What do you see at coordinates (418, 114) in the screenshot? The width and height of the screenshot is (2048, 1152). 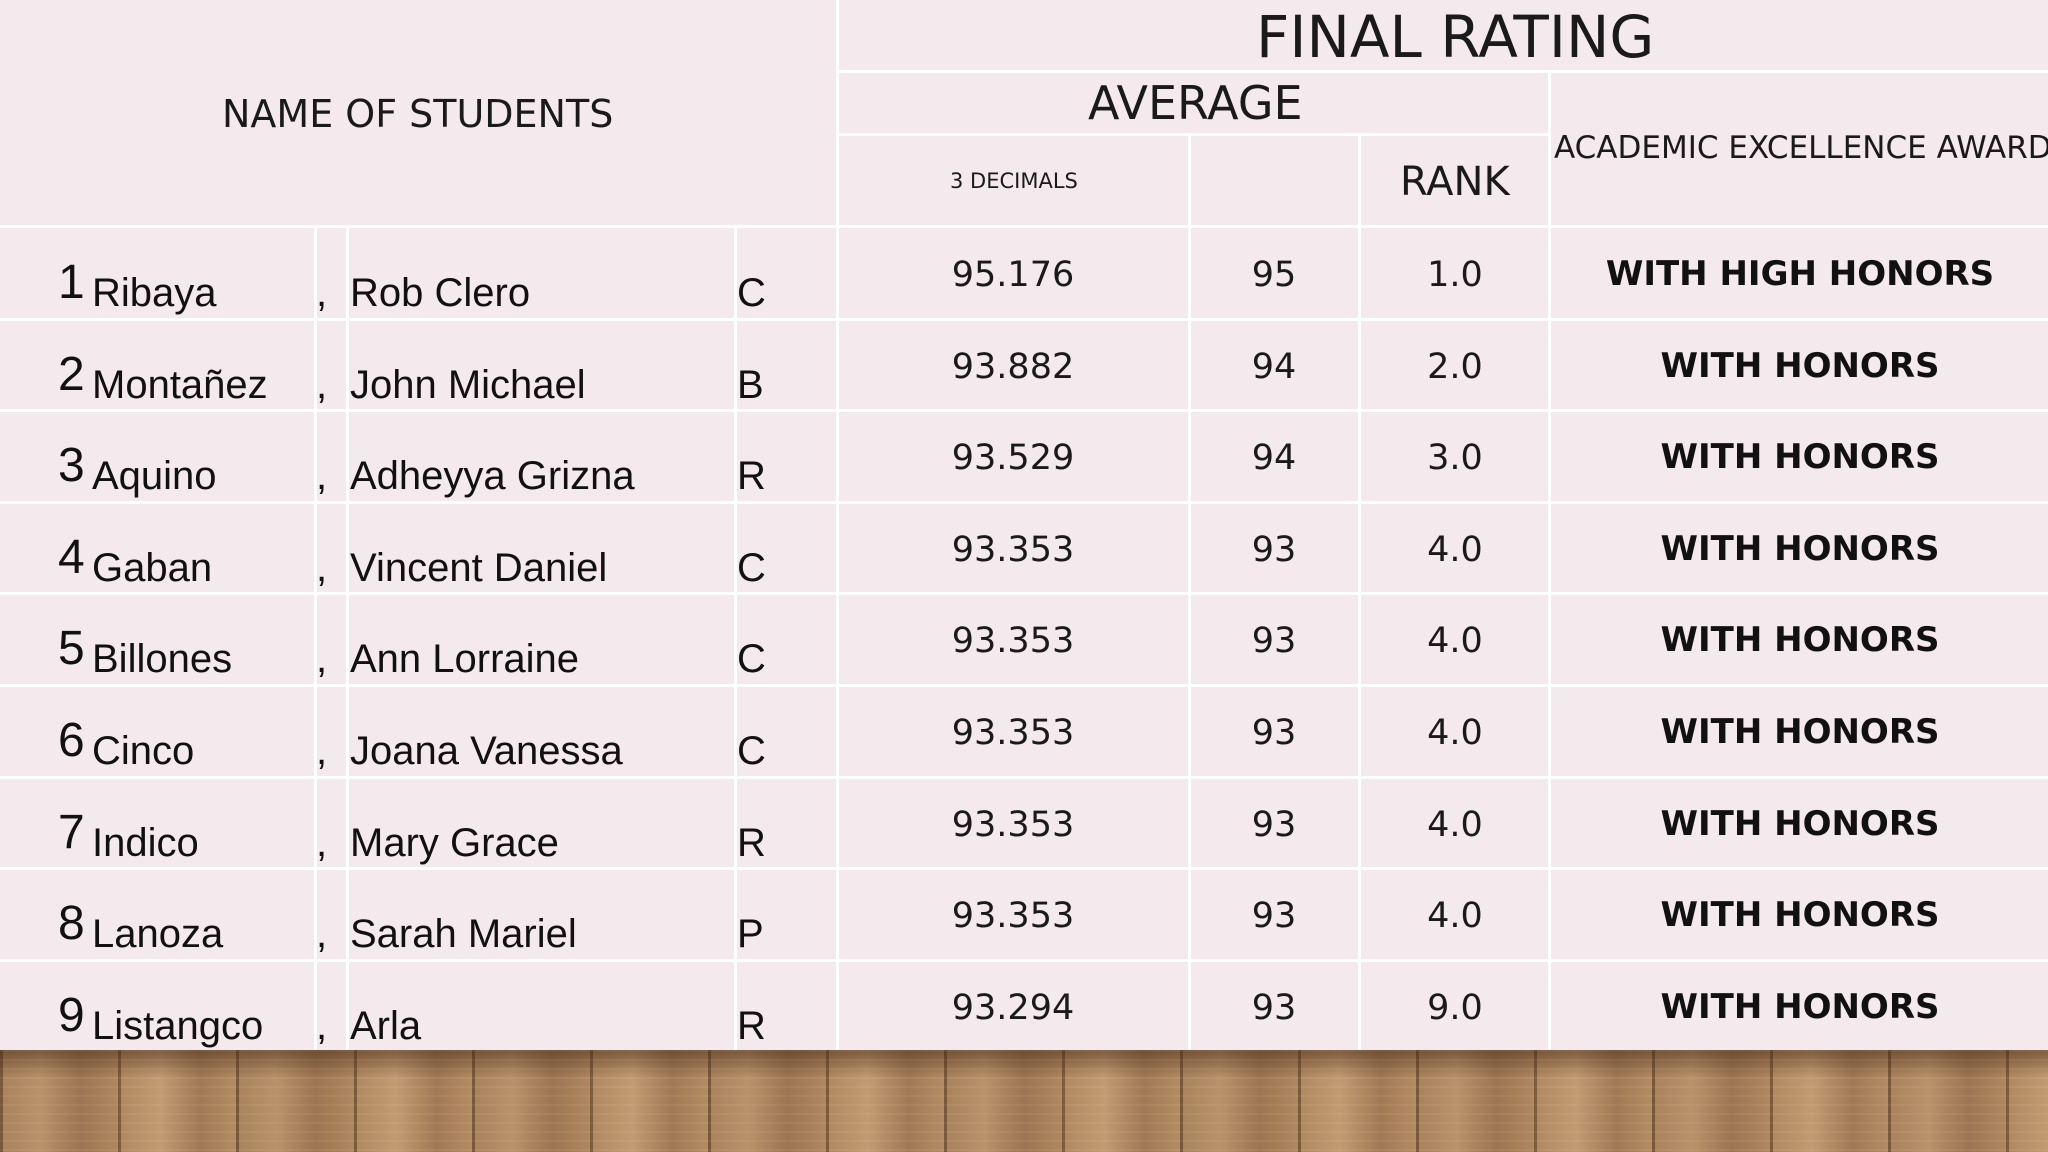 I see `names-header: NAME OF STUDENTS` at bounding box center [418, 114].